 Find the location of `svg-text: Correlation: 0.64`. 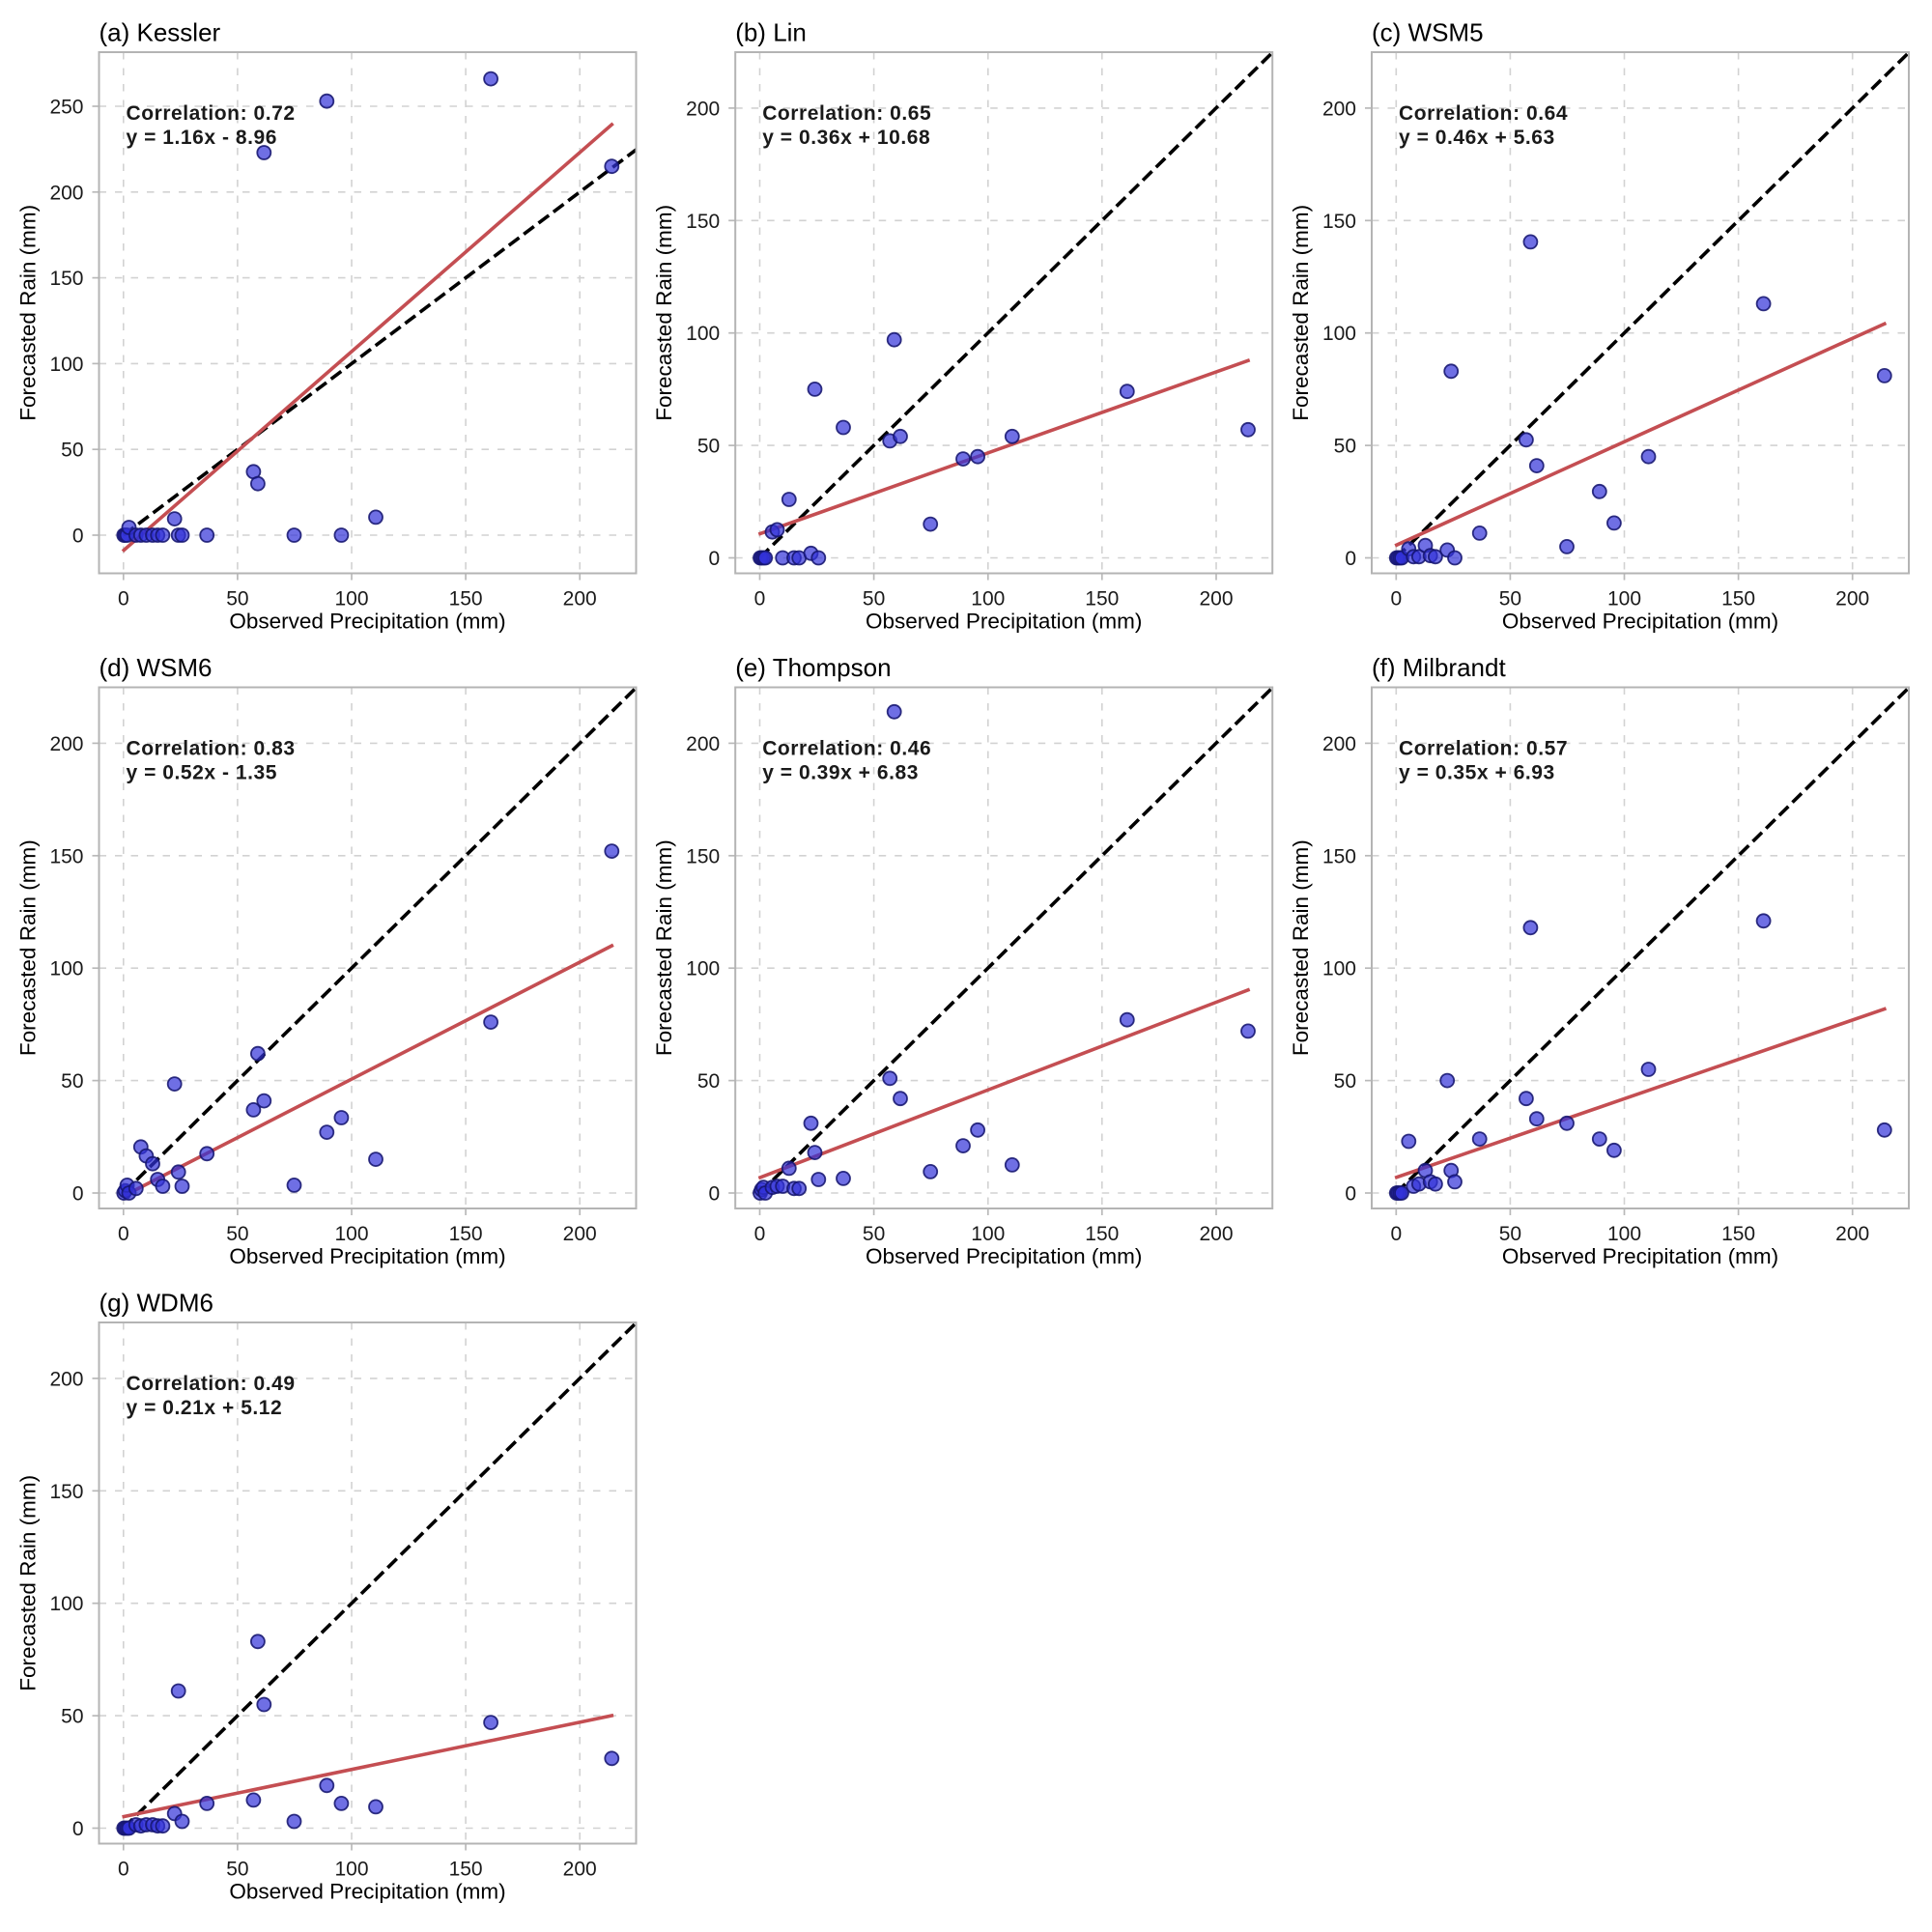

svg-text: Correlation: 0.64 is located at coordinates (1483, 113).